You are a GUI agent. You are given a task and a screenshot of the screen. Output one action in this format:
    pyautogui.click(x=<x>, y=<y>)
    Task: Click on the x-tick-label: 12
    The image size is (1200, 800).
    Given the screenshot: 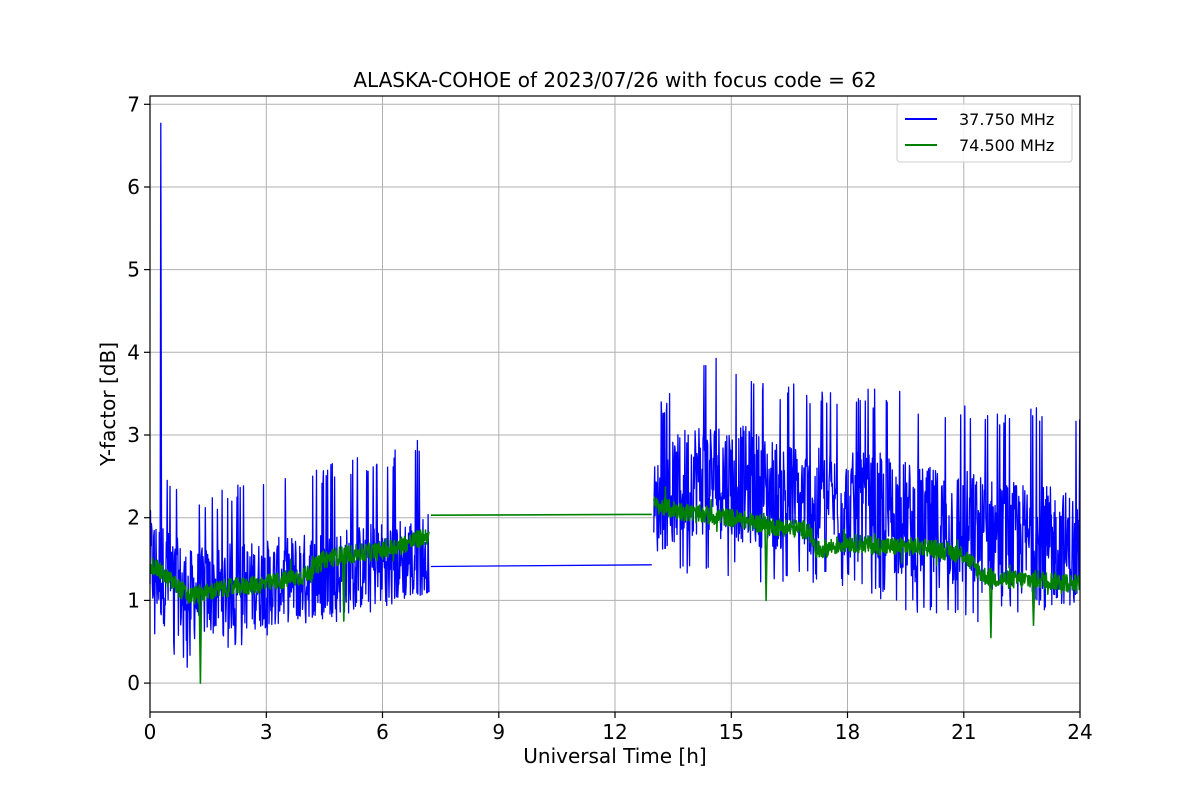 What is the action you would take?
    pyautogui.click(x=614, y=732)
    